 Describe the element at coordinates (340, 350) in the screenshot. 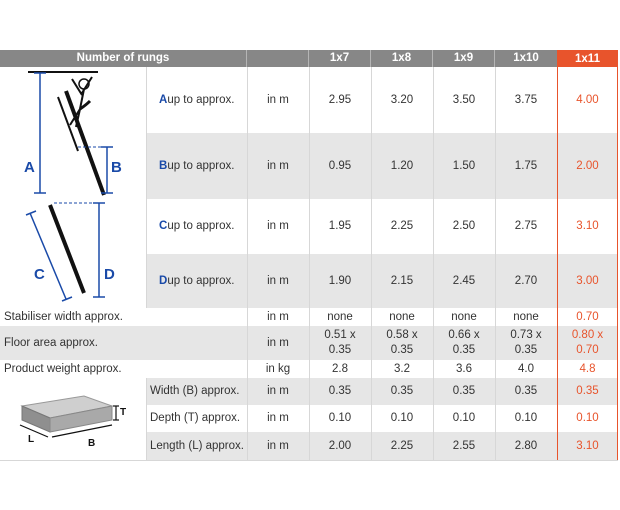

I see `floor-val-1x7-b: 0.35` at that location.